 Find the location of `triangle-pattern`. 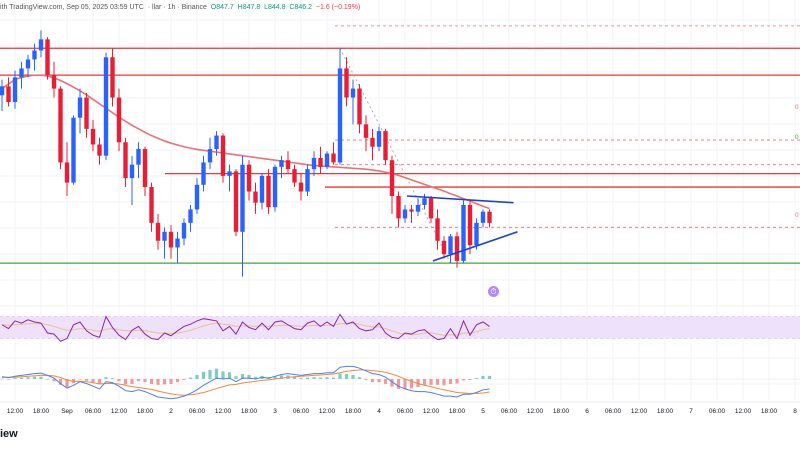

triangle-pattern is located at coordinates (462, 228).